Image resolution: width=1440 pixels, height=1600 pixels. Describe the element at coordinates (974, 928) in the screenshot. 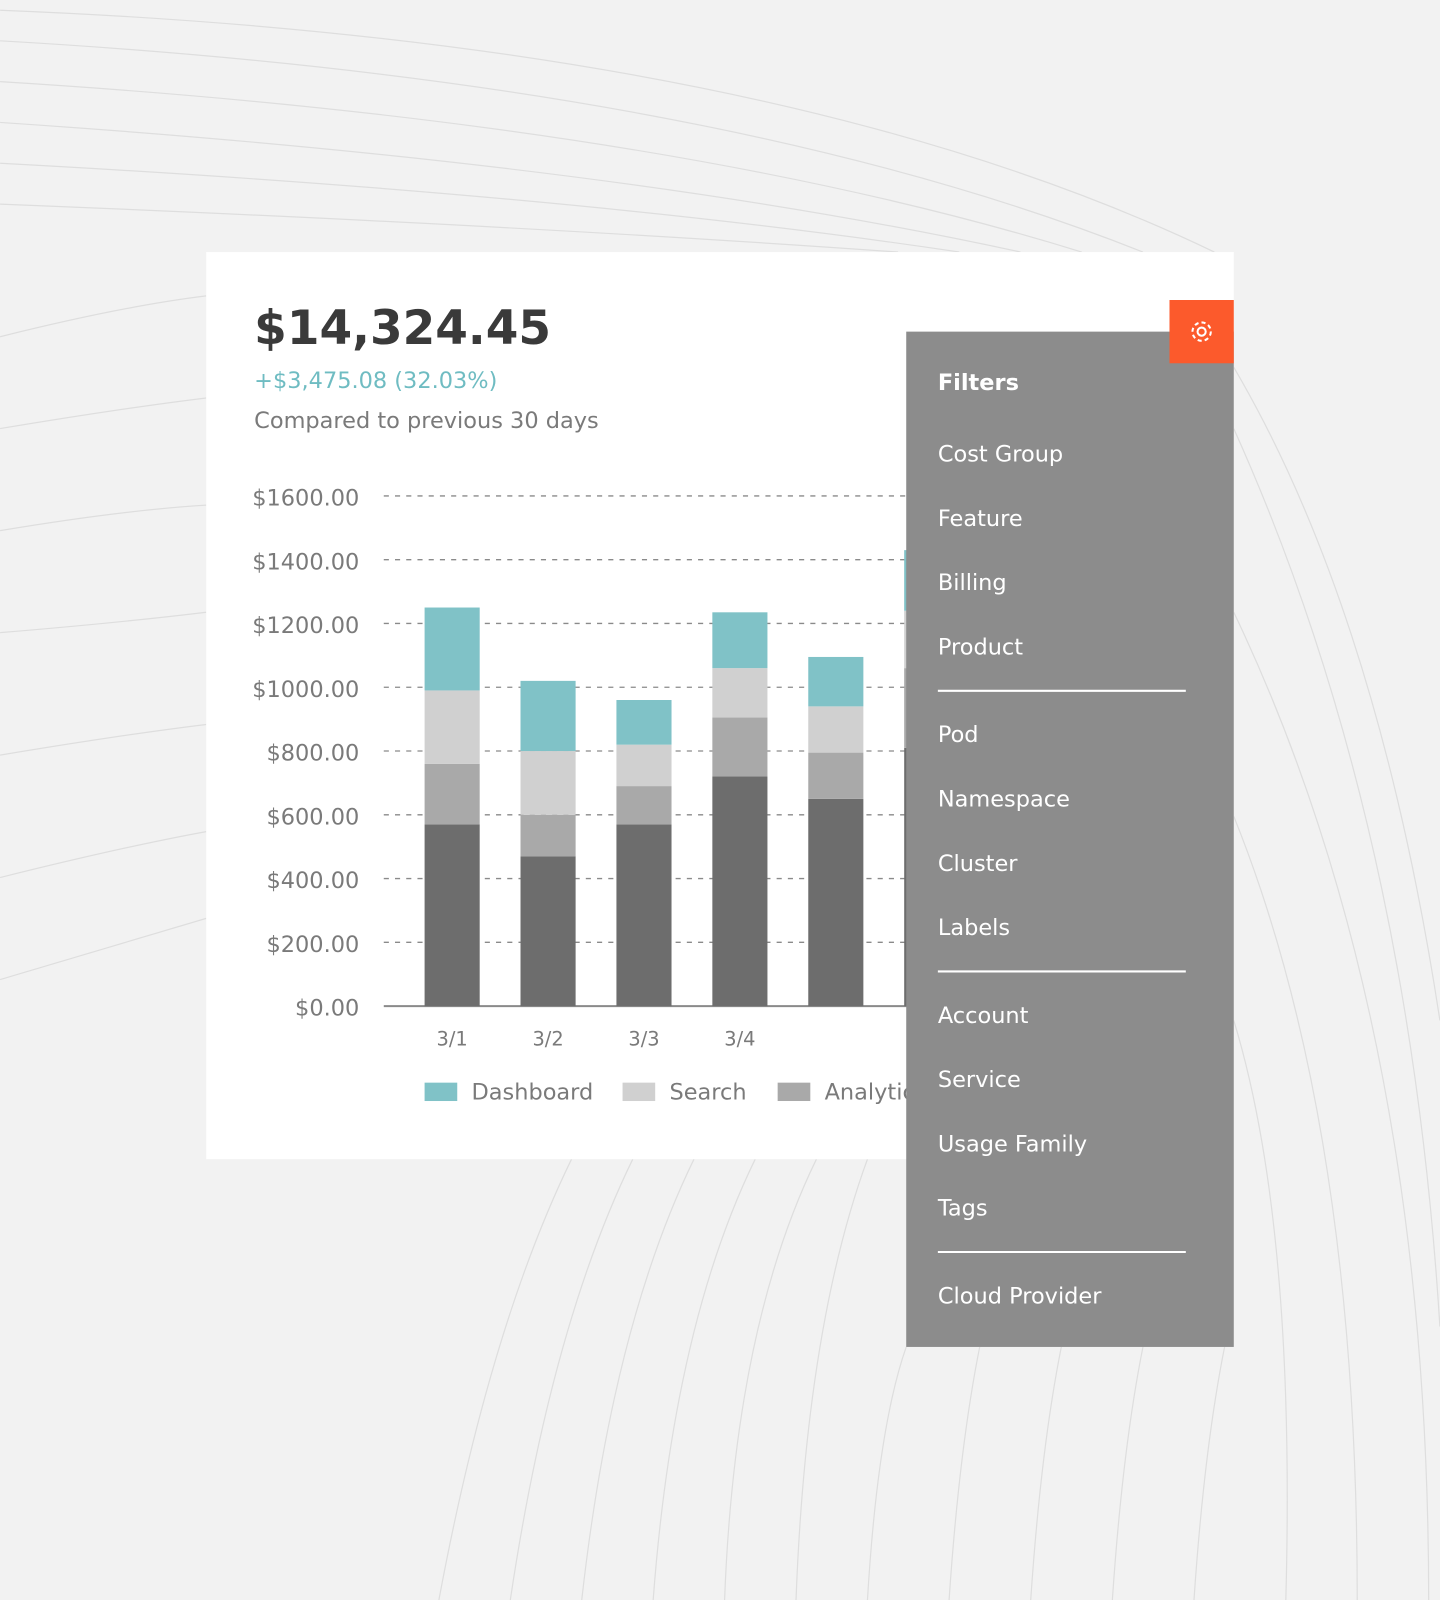

I see `menu-item: Labels` at that location.